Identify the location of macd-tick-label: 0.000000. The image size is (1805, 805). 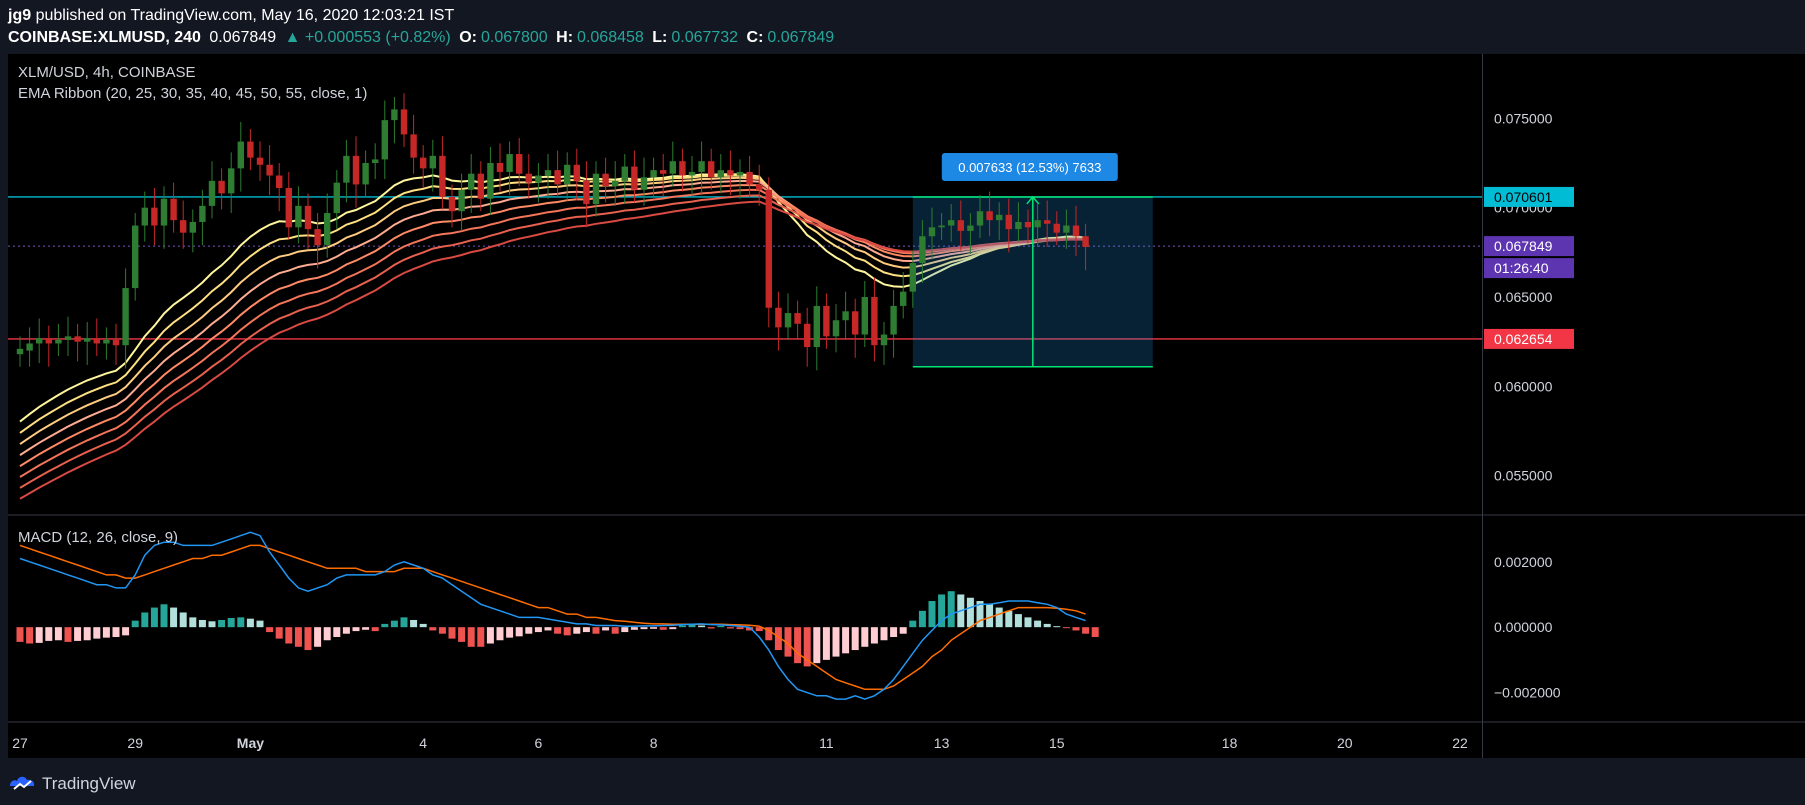
(1523, 627).